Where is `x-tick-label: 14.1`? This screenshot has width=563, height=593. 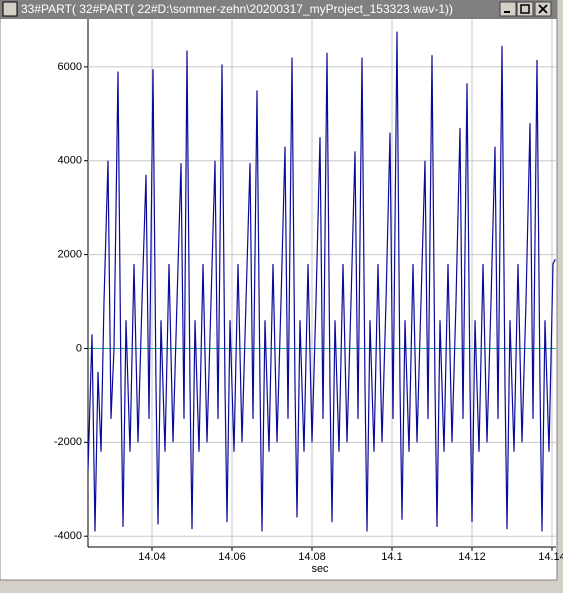 x-tick-label: 14.1 is located at coordinates (391, 557).